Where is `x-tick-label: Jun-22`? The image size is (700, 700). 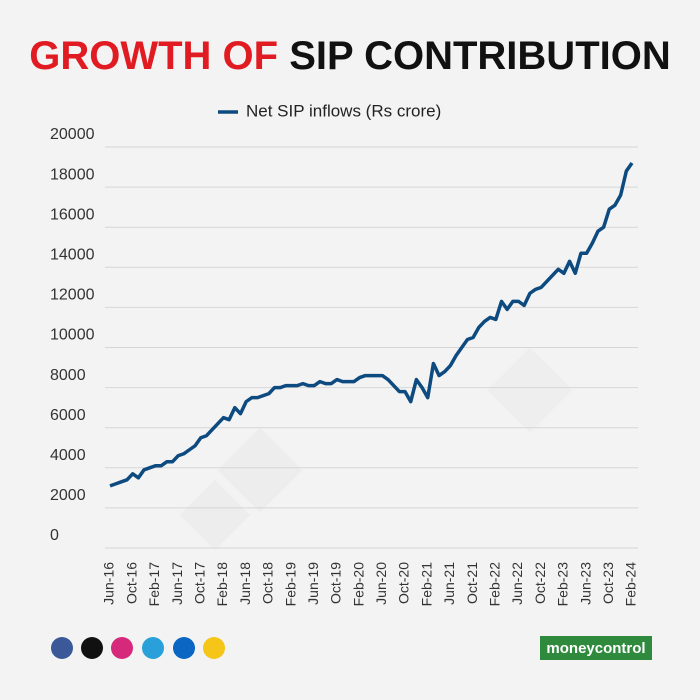 x-tick-label: Jun-22 is located at coordinates (517, 583).